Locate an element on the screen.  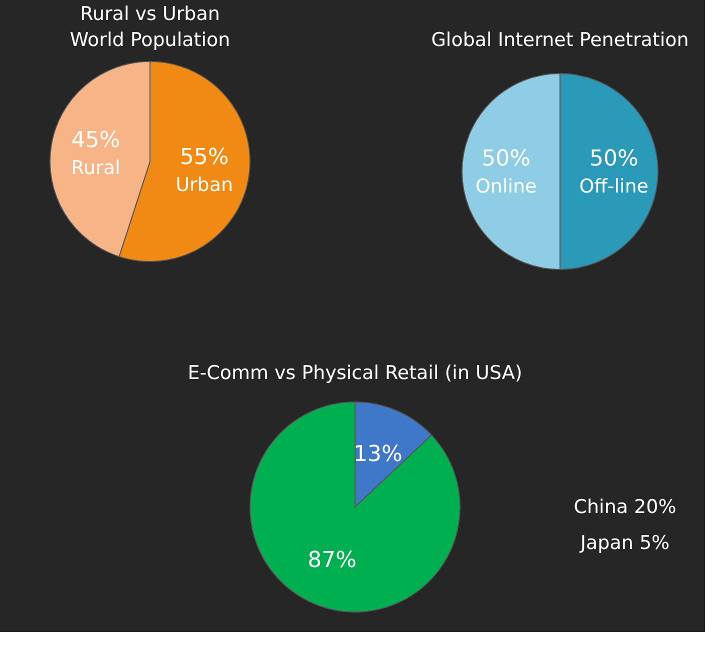
slice-label: Off-line is located at coordinates (613, 187).